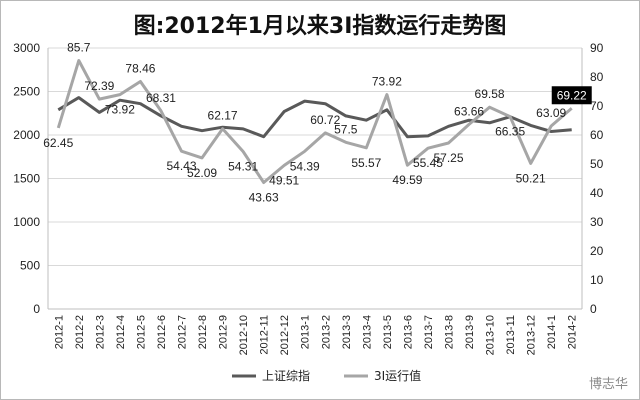 Image resolution: width=640 pixels, height=400 pixels. What do you see at coordinates (490, 94) in the screenshot?
I see `data-label: 69.58` at bounding box center [490, 94].